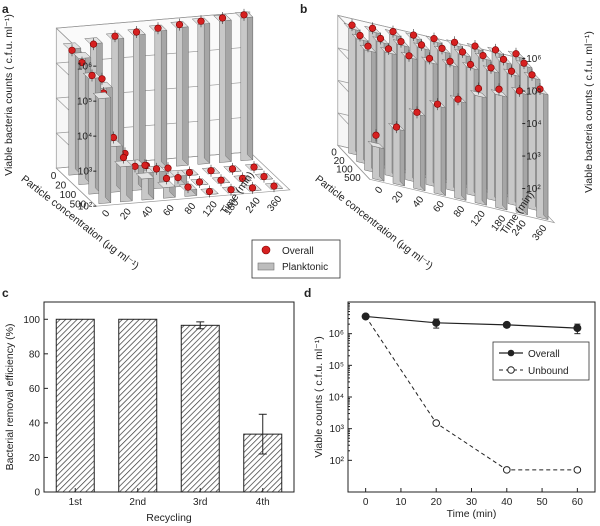 This screenshot has height=526, width=600. What do you see at coordinates (35, 354) in the screenshot?
I see `y-tick-label: 80` at bounding box center [35, 354].